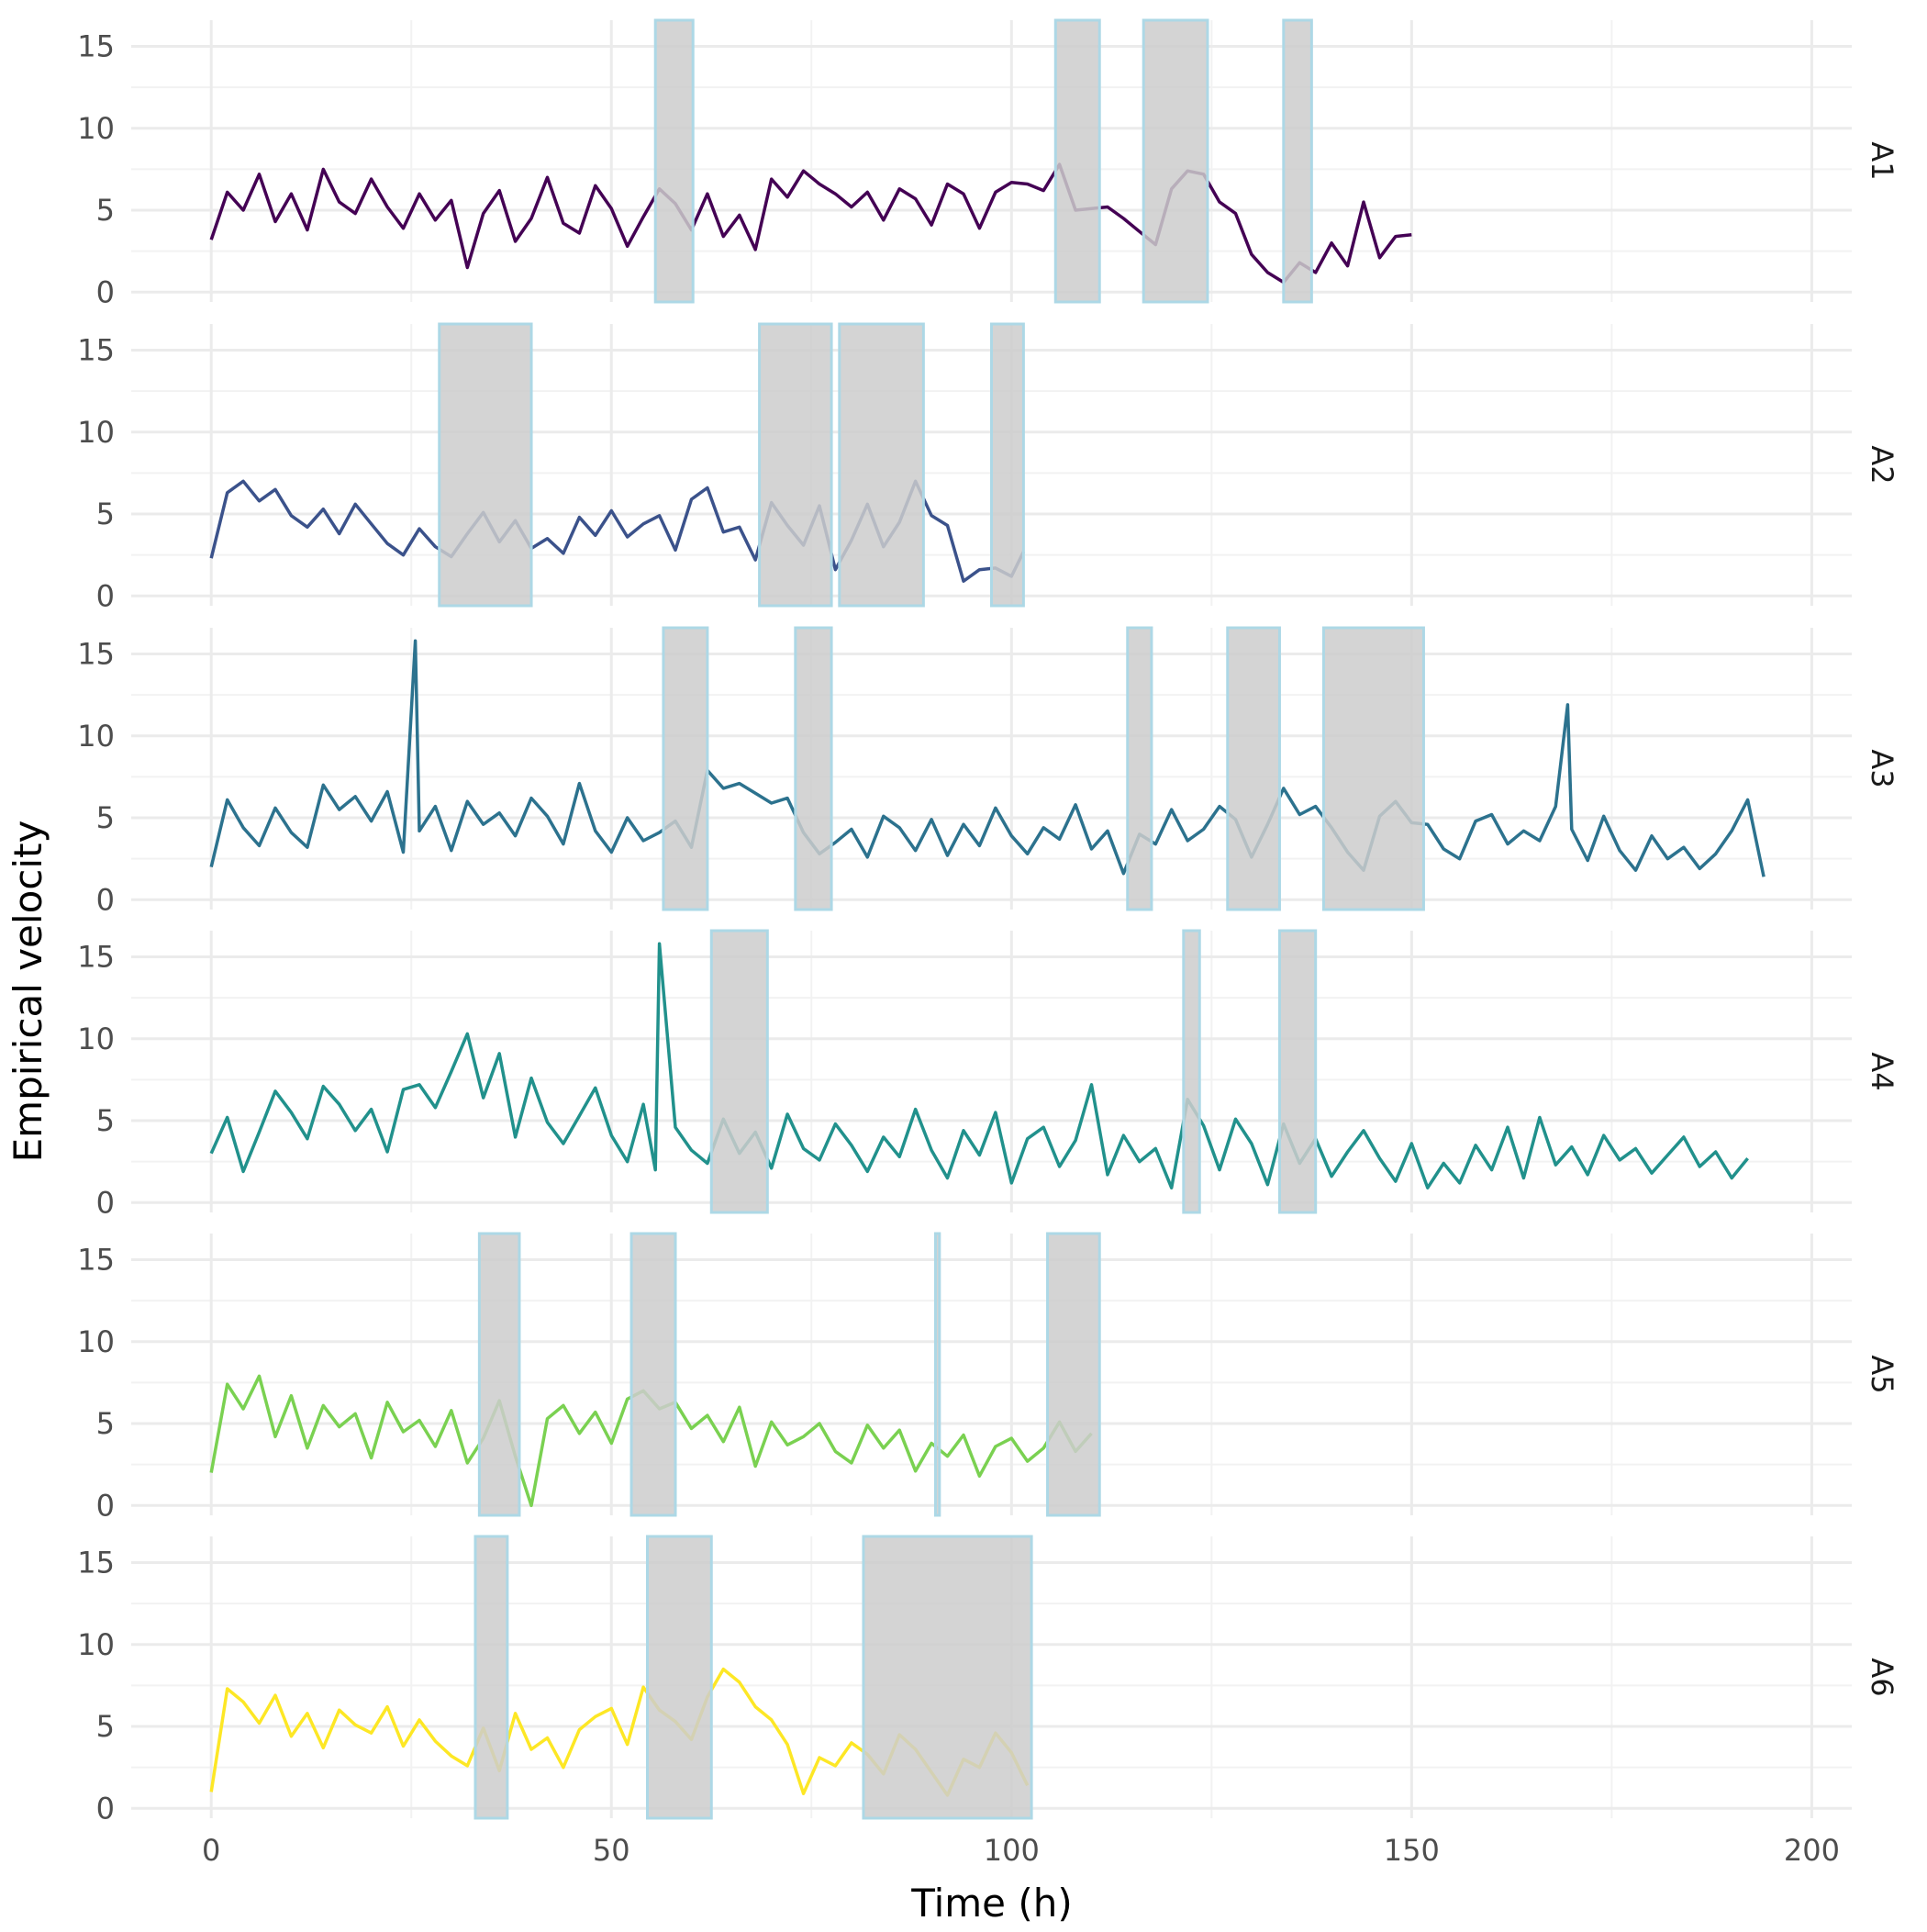  I want to click on panel-a2: 0 5 10 15 A2, so click(988, 468).